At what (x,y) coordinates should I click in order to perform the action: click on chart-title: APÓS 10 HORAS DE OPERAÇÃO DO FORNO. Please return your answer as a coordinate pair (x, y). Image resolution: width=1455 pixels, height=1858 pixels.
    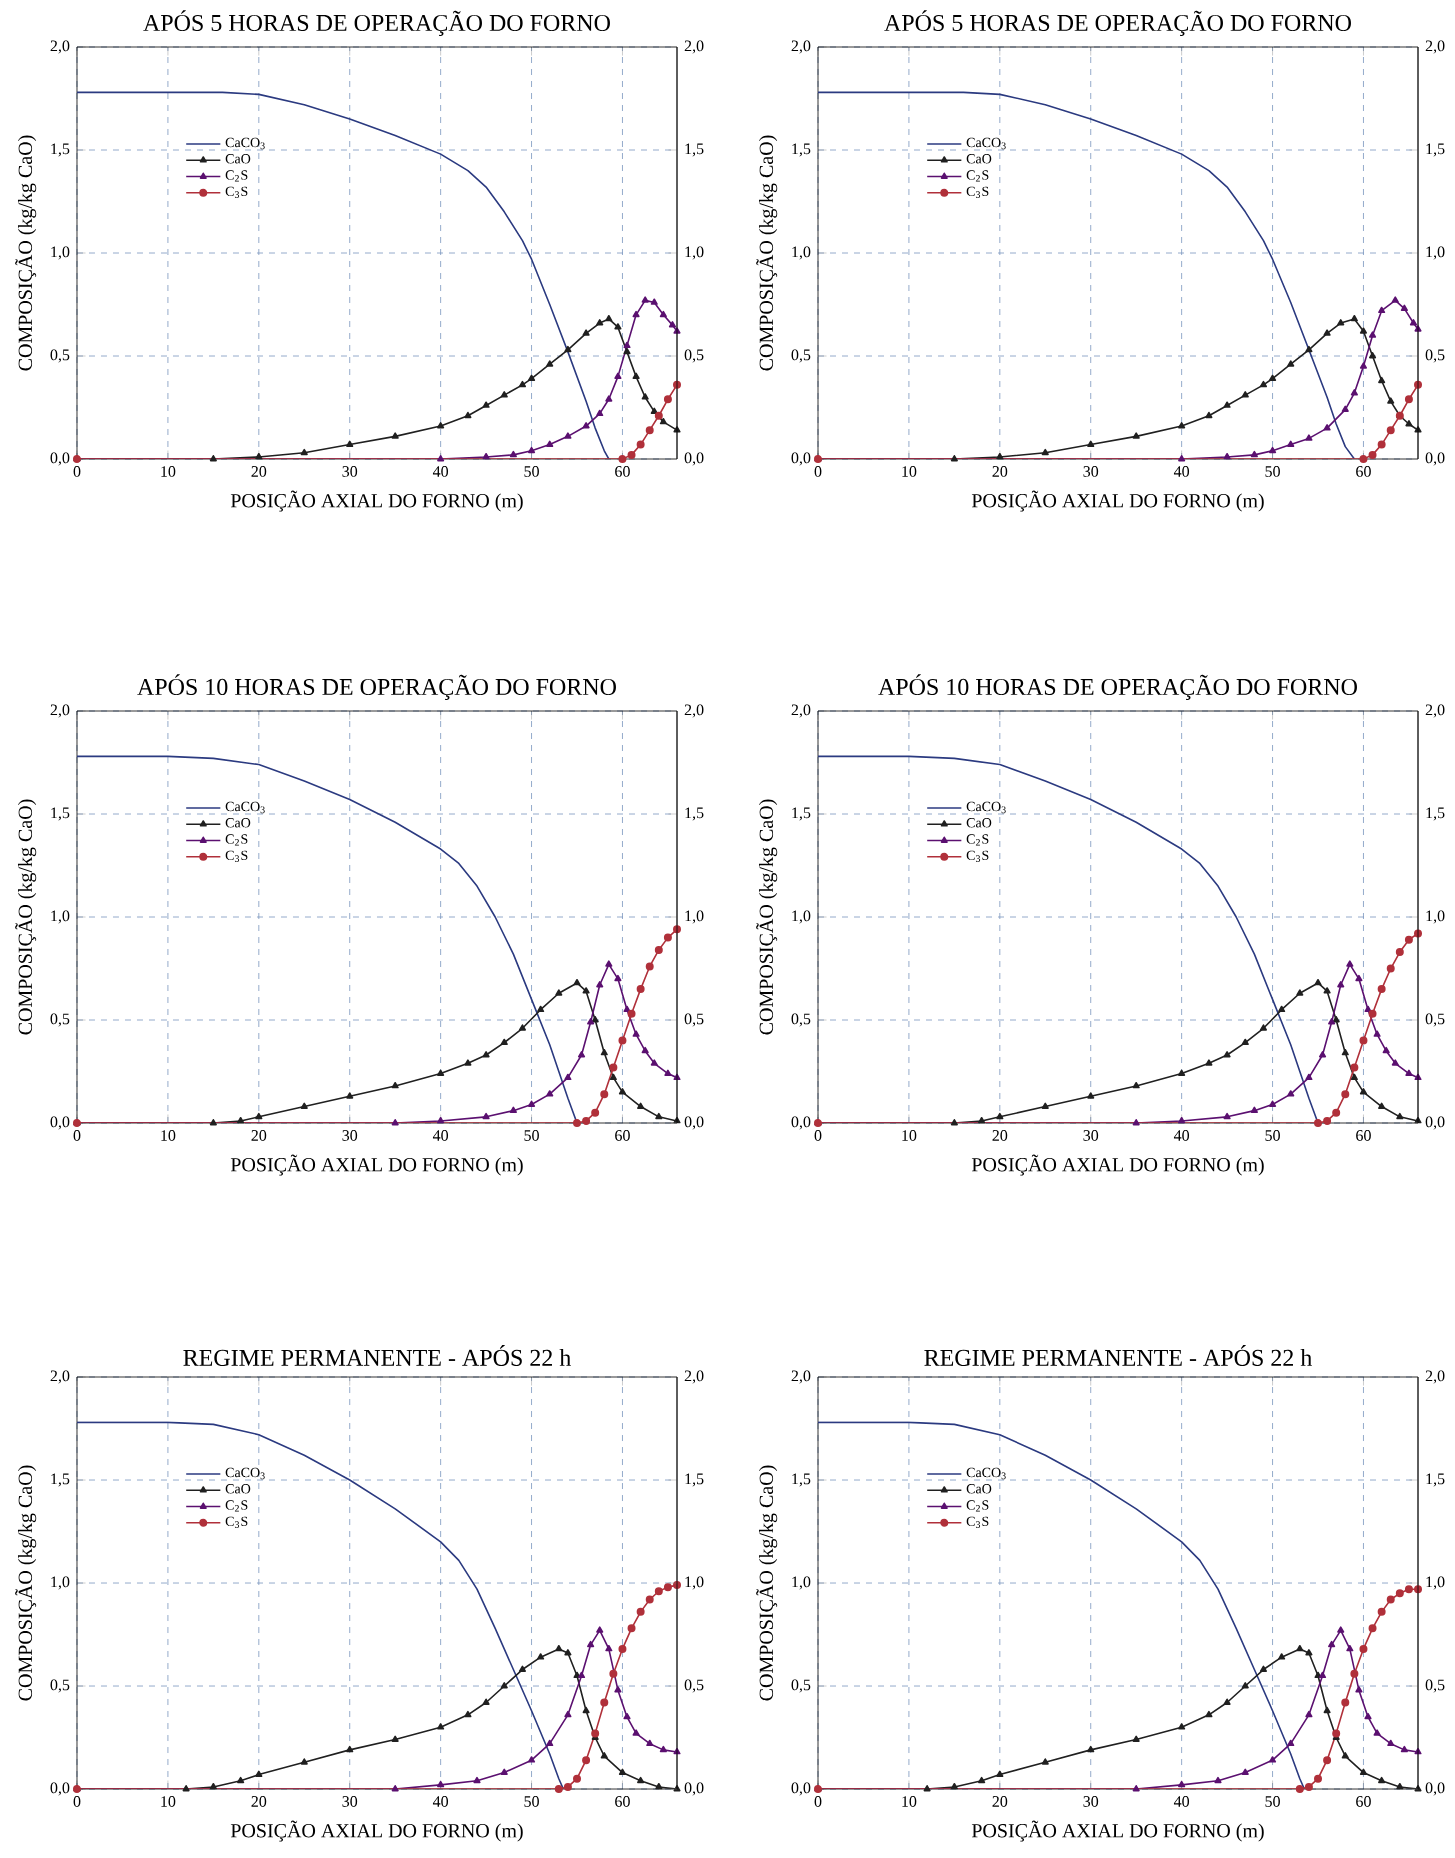
    Looking at the image, I should click on (1117, 687).